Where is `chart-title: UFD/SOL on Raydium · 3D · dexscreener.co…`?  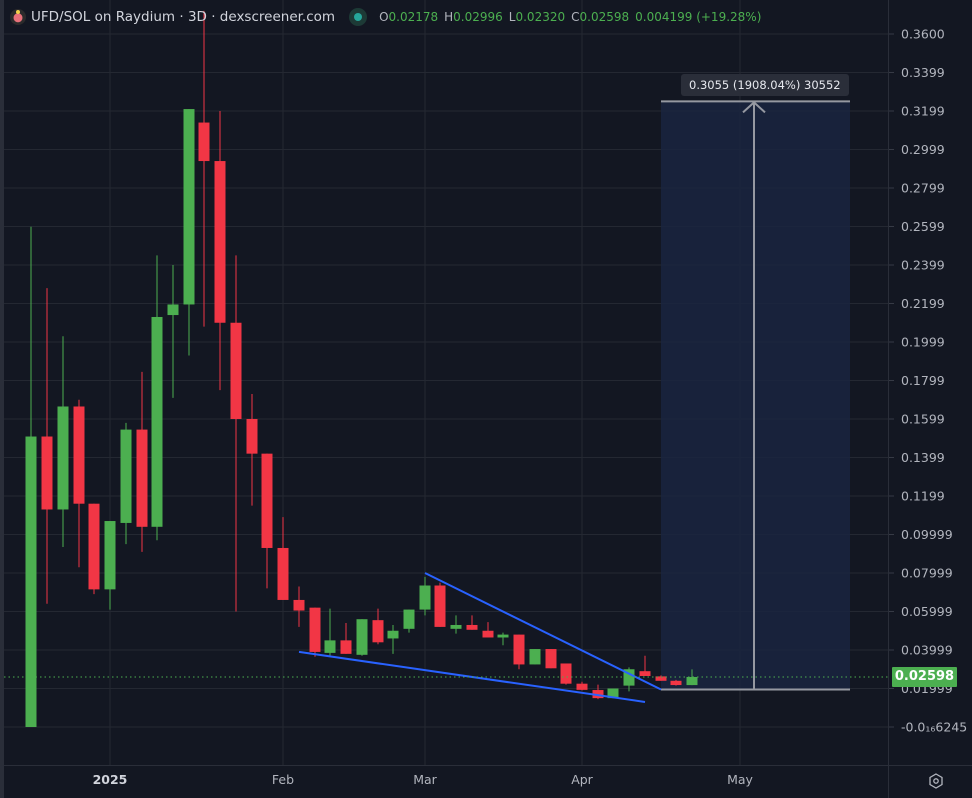
chart-title: UFD/SOL on Raydium · 3D · dexscreener.co… is located at coordinates (183, 17).